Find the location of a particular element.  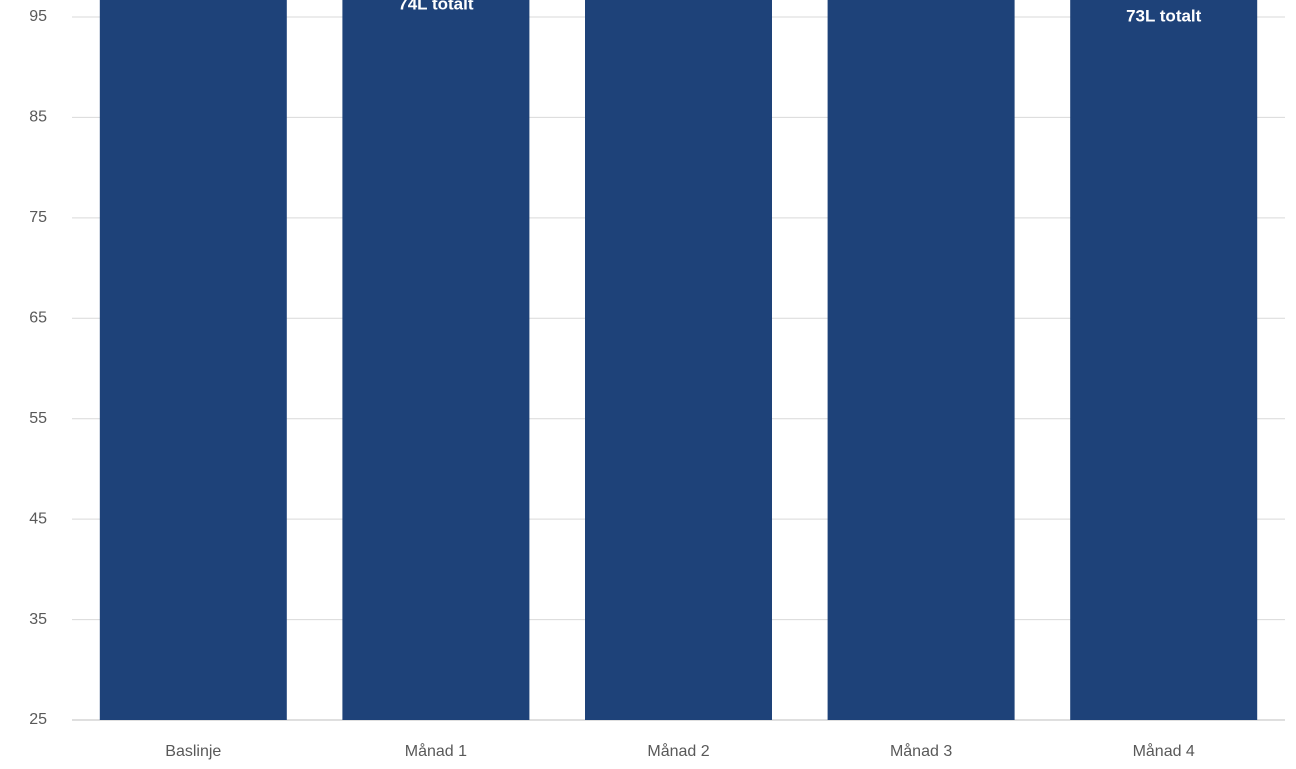

y-tick-label: 35 is located at coordinates (38, 619).